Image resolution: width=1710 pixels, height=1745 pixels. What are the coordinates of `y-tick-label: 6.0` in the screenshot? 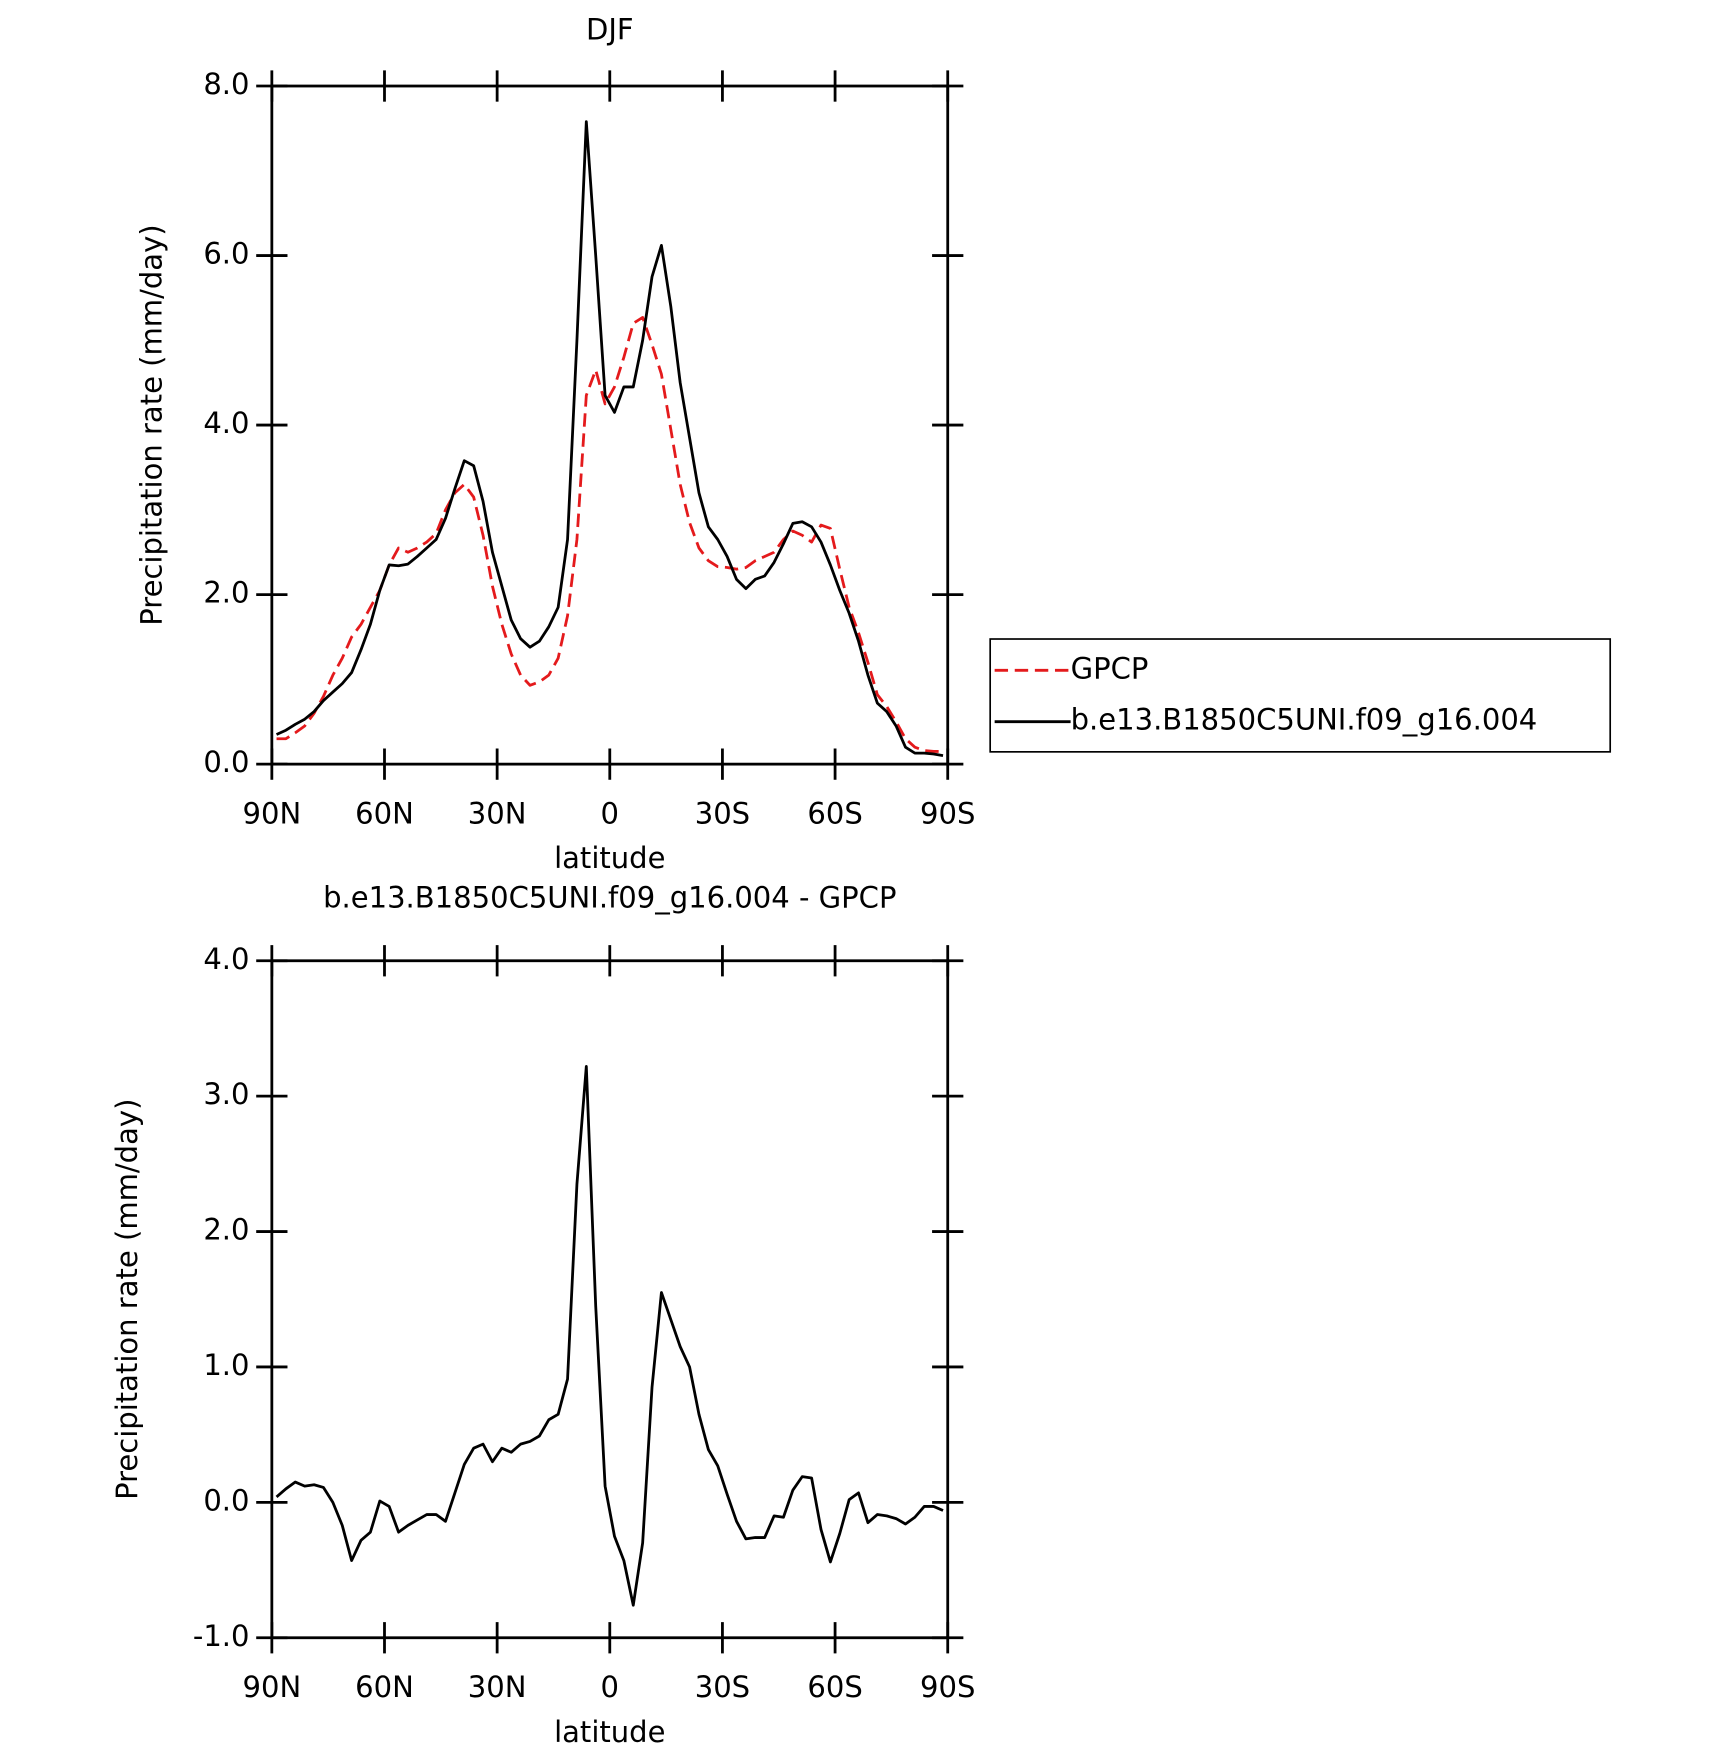 It's located at (226, 254).